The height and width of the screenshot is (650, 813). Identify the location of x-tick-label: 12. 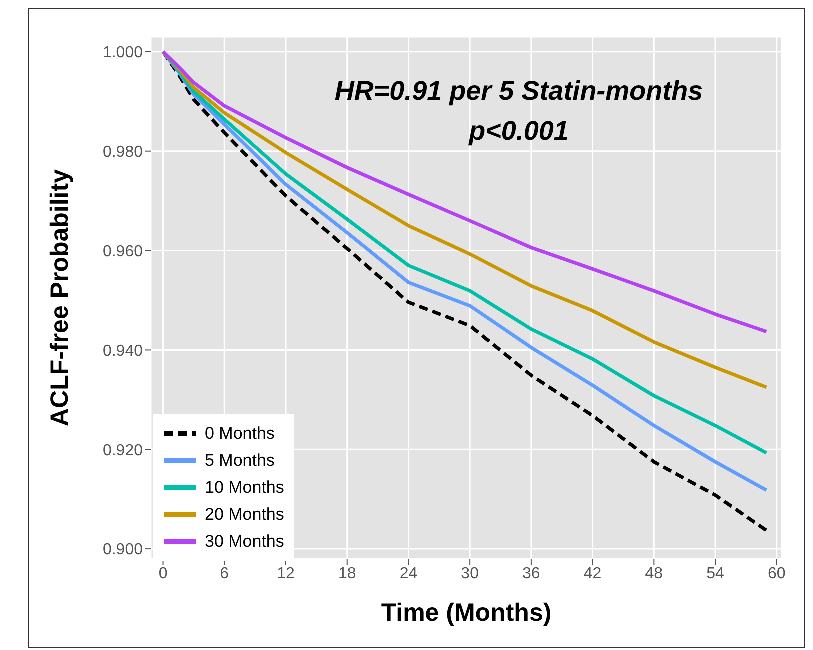
(286, 573).